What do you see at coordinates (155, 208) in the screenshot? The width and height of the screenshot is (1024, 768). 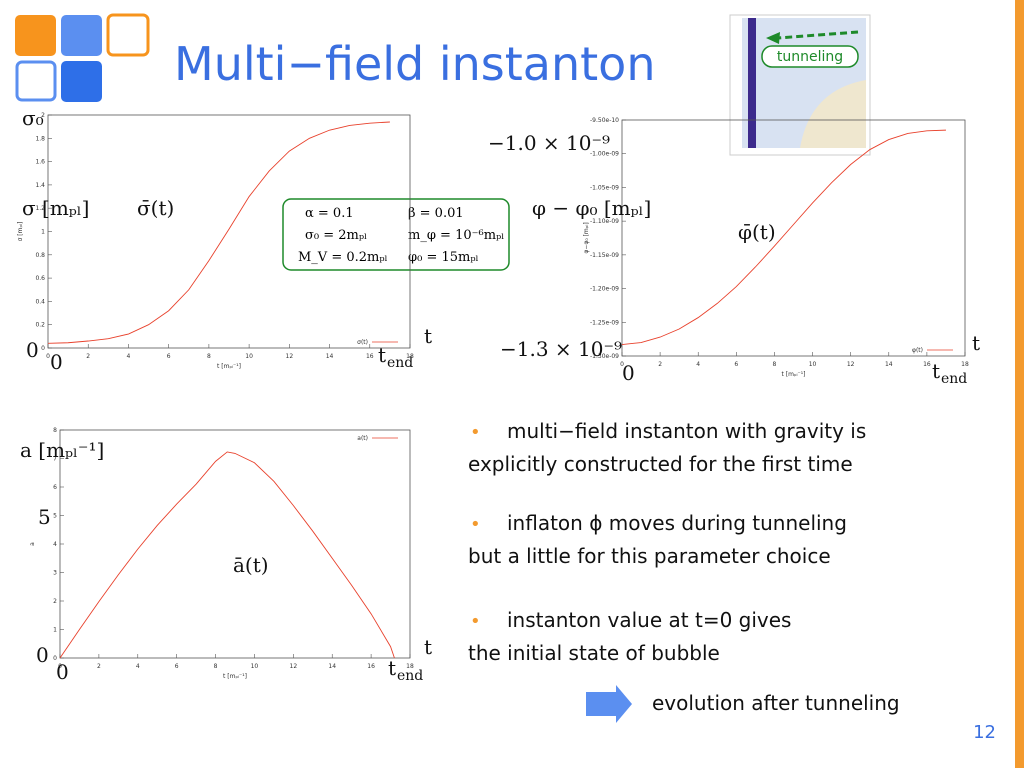 I see `annotation: σ̄(t)` at bounding box center [155, 208].